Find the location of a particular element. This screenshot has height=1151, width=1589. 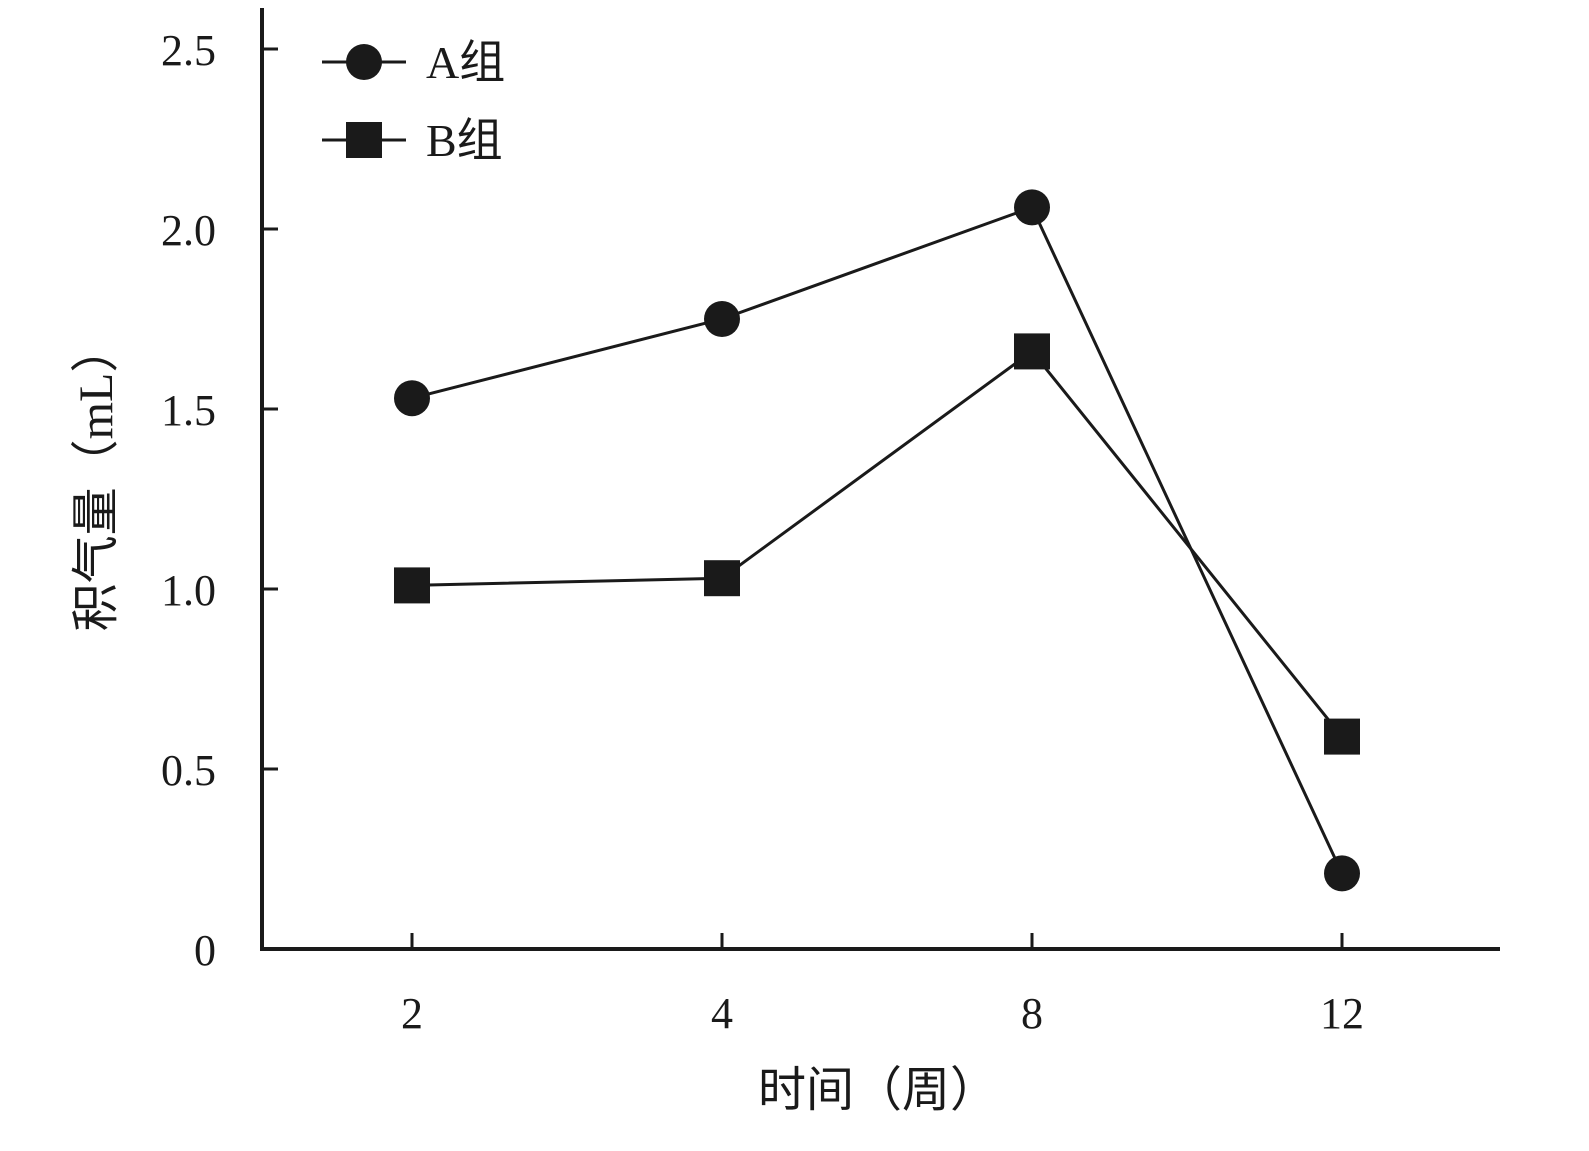

legend: A组 B组 is located at coordinates (413, 101).